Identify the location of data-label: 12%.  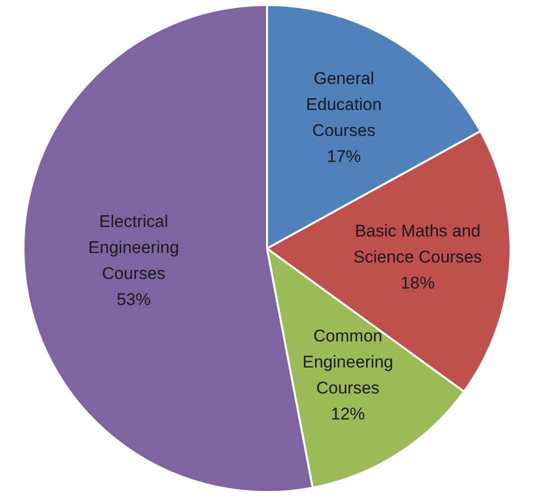
(347, 414).